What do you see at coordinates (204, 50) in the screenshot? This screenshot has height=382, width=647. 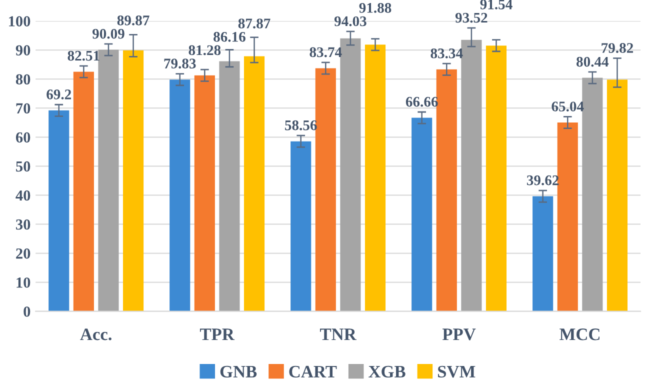 I see `data-label: 81.28` at bounding box center [204, 50].